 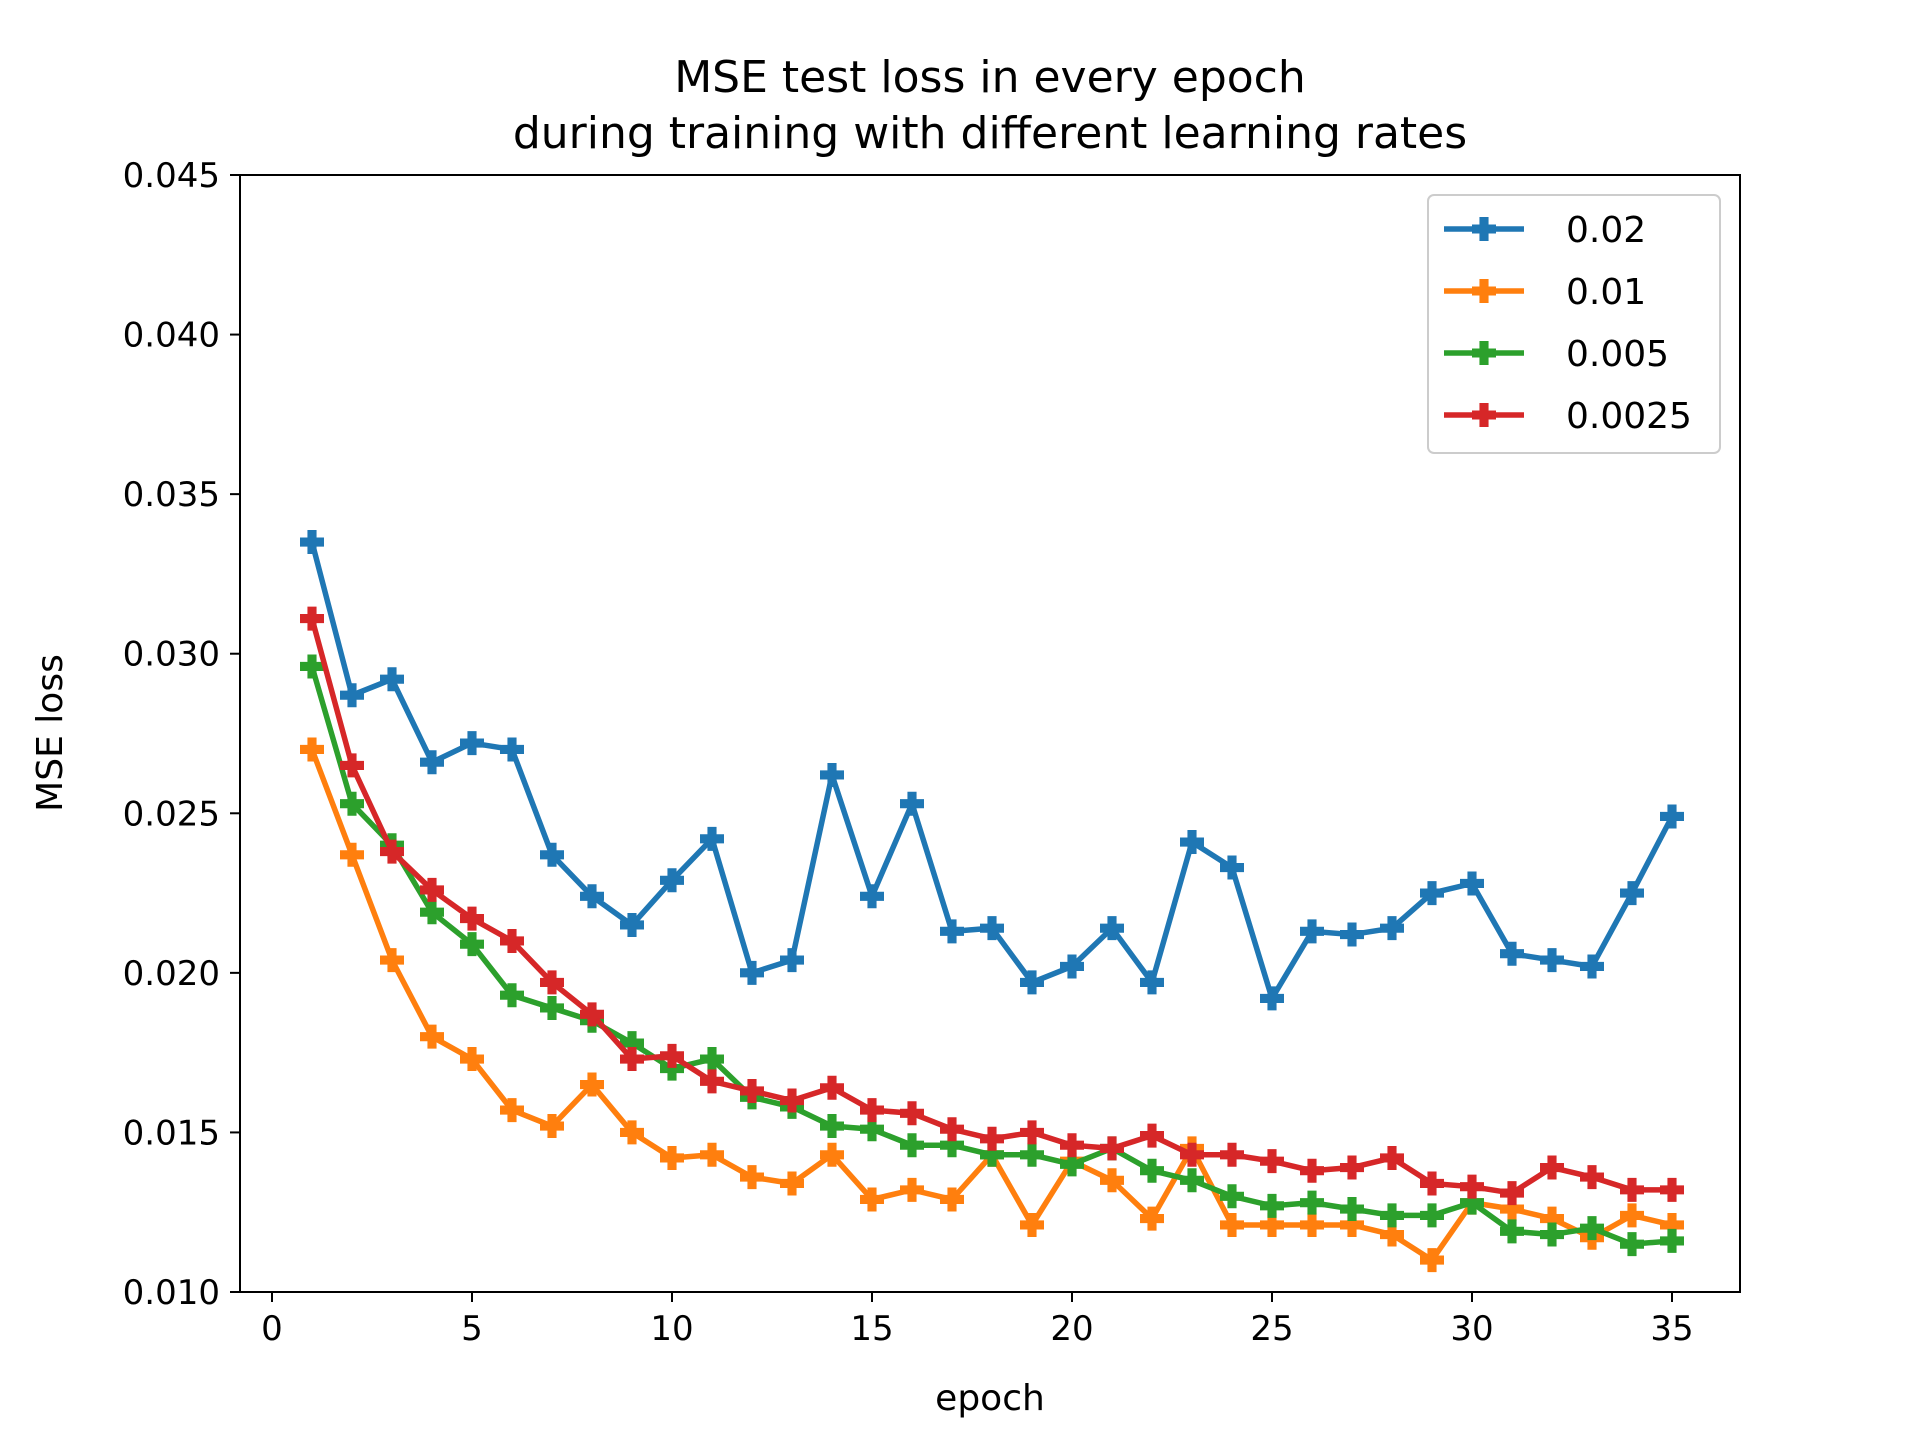 What do you see at coordinates (1545, 292) in the screenshot?
I see `legend-item: 0.01` at bounding box center [1545, 292].